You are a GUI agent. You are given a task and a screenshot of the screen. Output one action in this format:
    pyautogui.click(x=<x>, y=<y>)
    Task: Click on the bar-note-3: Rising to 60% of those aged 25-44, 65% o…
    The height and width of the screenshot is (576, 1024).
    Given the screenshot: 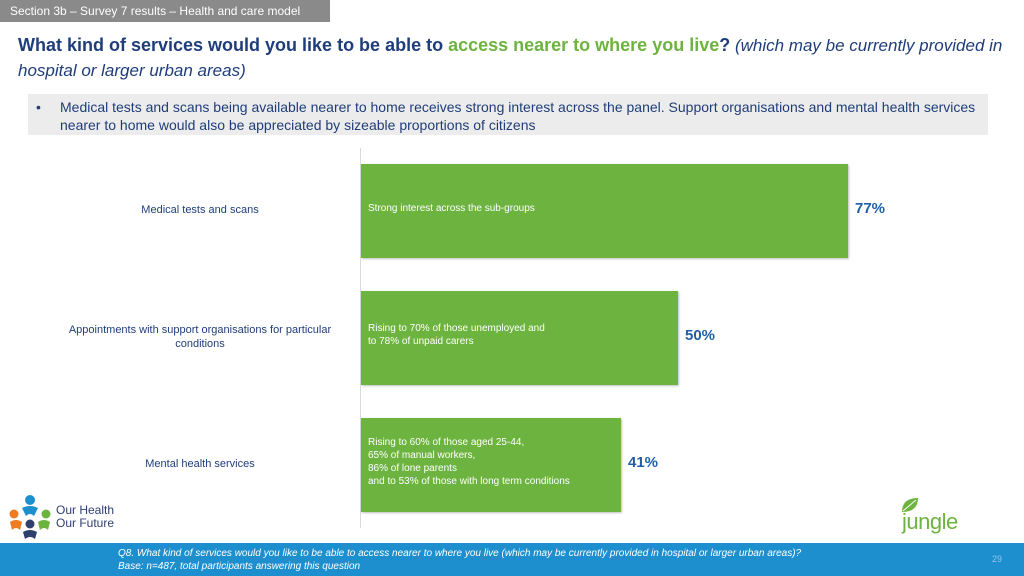 What is the action you would take?
    pyautogui.click(x=469, y=462)
    